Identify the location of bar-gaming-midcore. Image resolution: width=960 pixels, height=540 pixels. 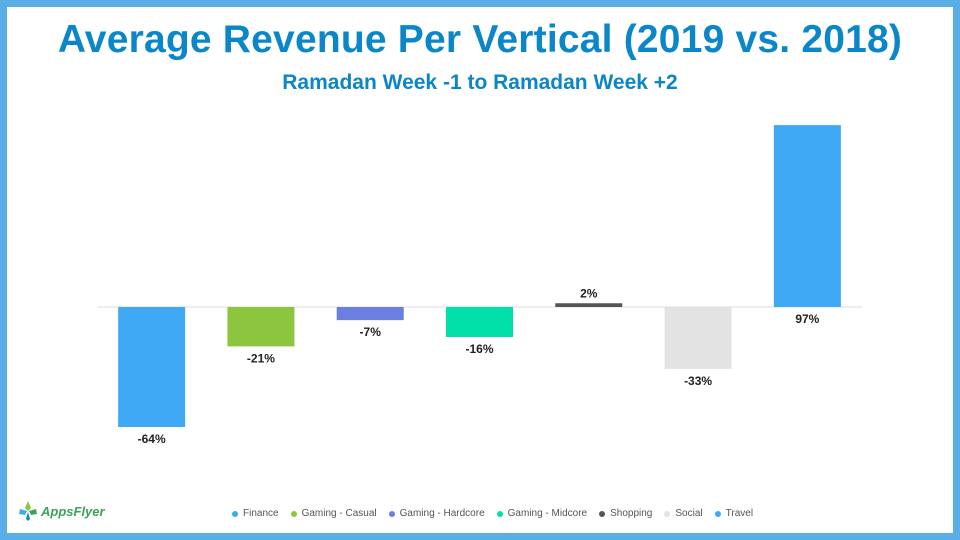
(479, 322).